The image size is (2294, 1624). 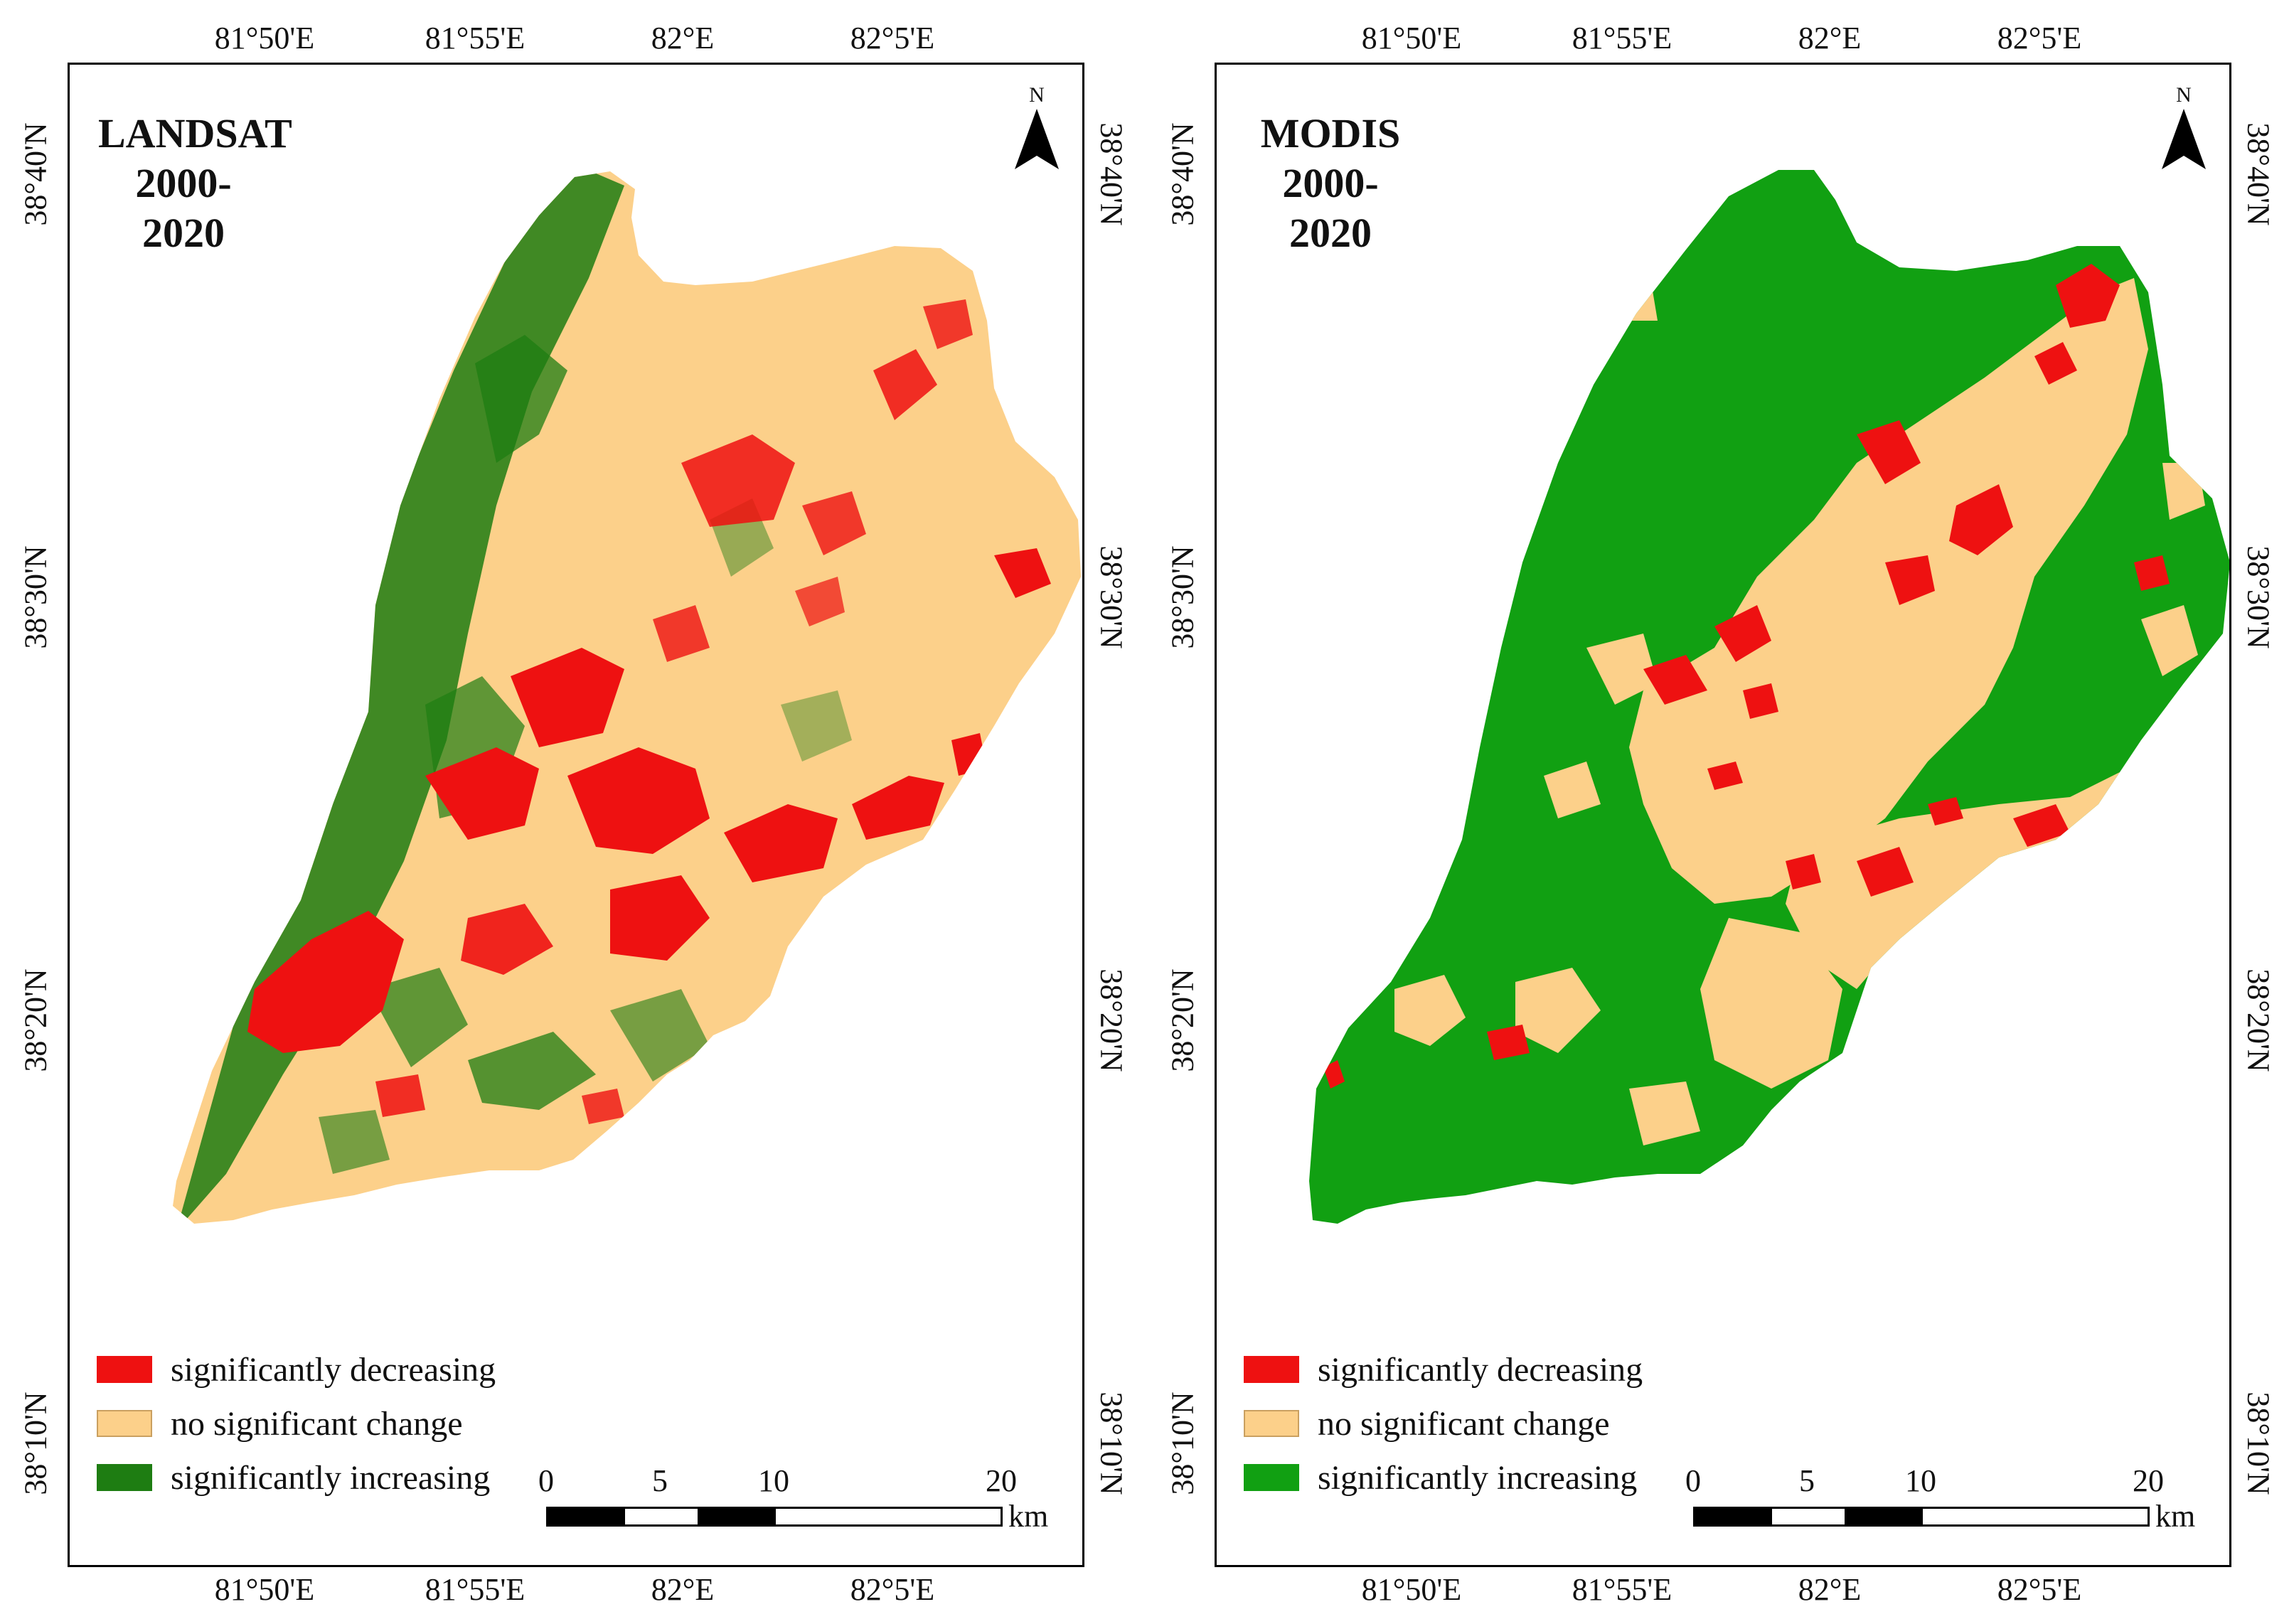 I want to click on map-title: MODIS 2000-2020, so click(x=1330, y=183).